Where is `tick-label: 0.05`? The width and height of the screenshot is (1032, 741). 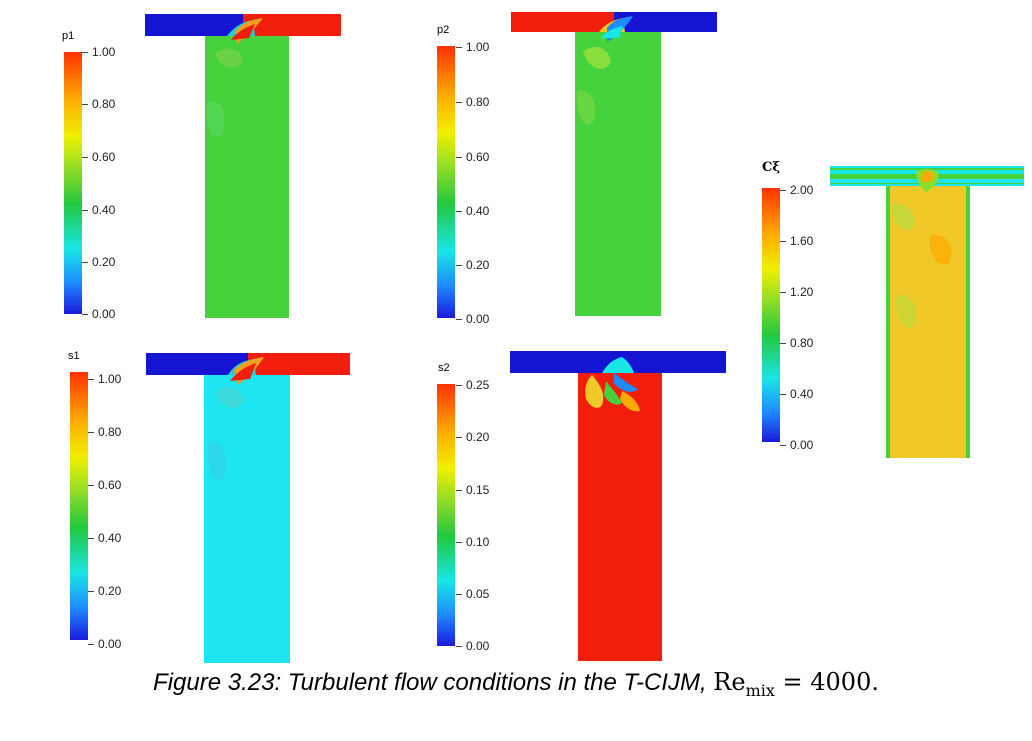
tick-label: 0.05 is located at coordinates (472, 594).